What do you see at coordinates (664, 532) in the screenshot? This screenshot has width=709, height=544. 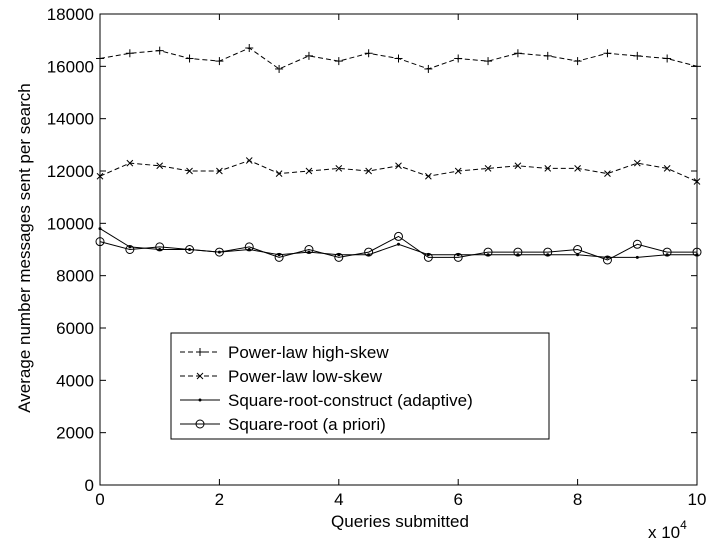 I see `x-axis-multiplier-base: x 10` at bounding box center [664, 532].